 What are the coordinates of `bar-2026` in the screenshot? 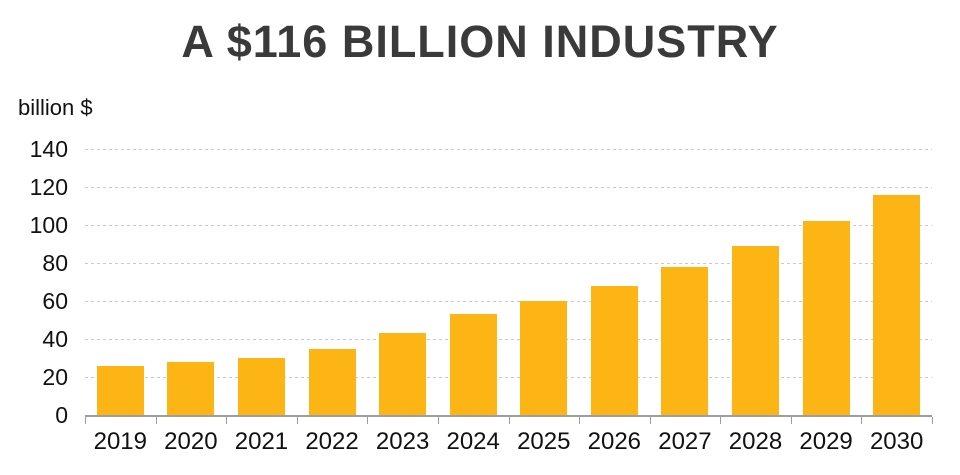 It's located at (614, 350).